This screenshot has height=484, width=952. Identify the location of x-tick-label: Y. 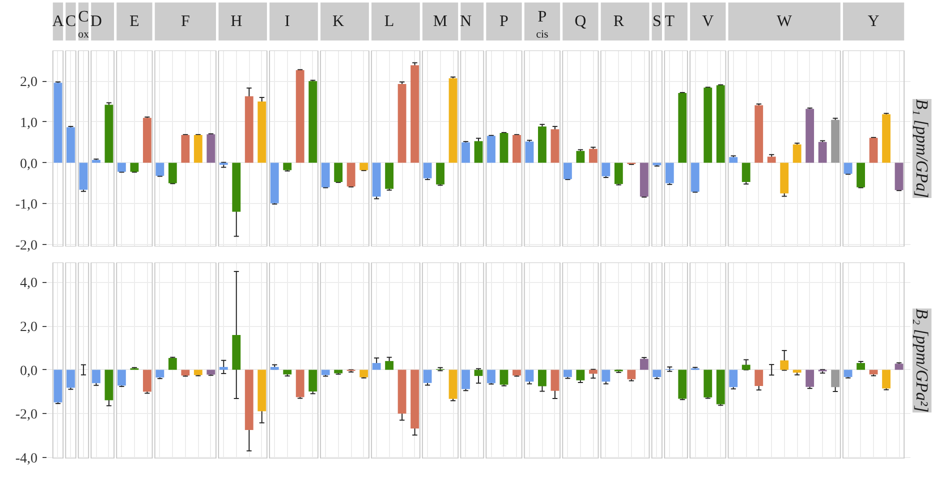
(874, 21).